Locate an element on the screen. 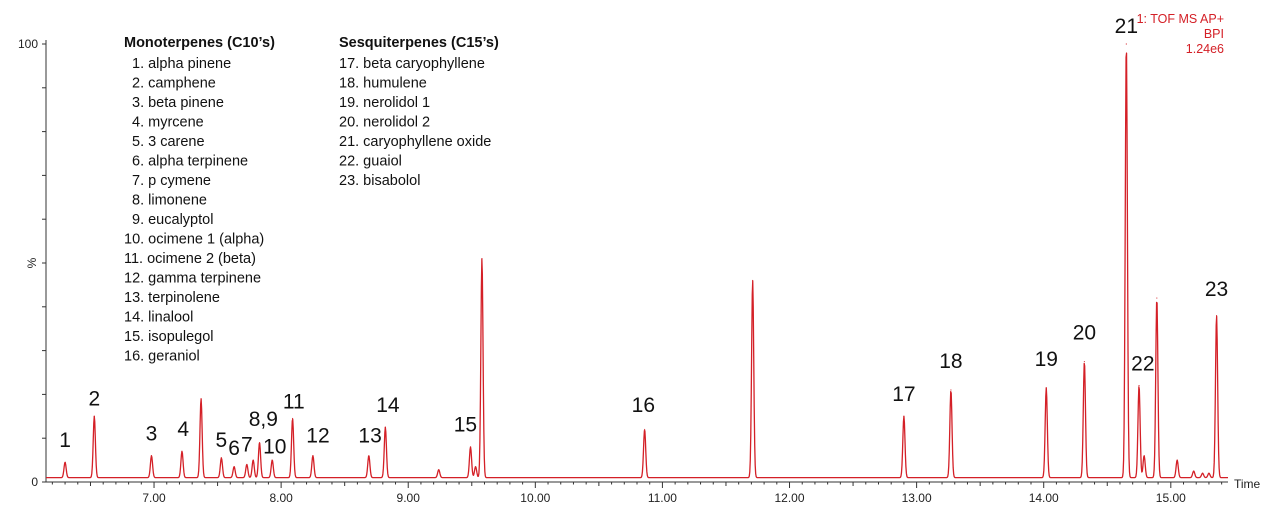  legend-item: 22. guaiol is located at coordinates (370, 162).